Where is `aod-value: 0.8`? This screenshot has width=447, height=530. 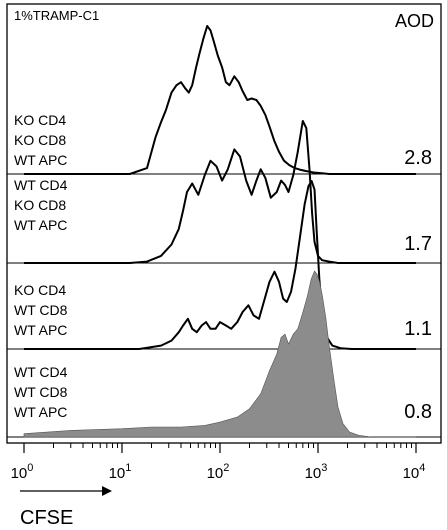 aod-value: 0.8 is located at coordinates (418, 412).